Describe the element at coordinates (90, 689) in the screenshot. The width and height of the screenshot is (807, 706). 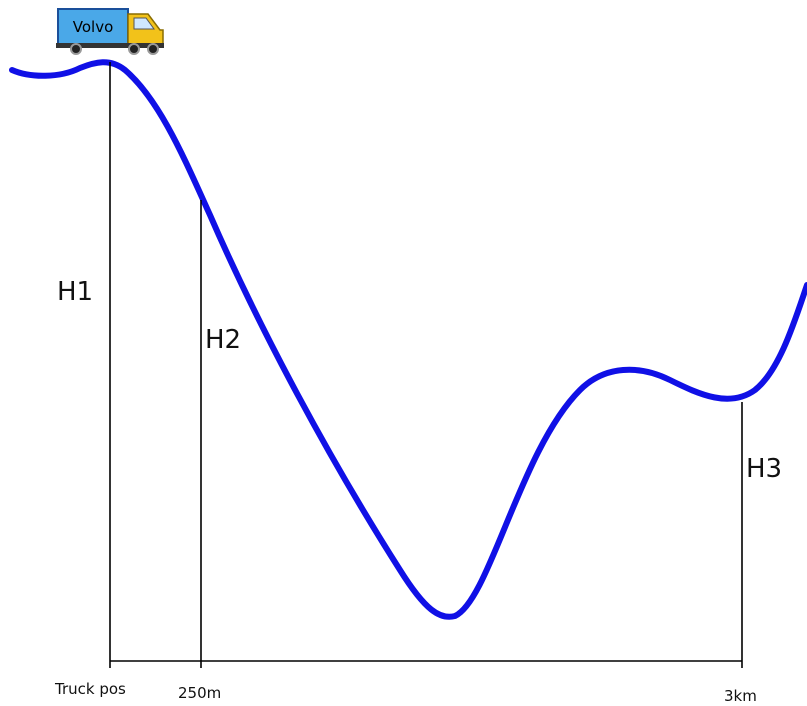
I see `position-label: Truck pos` at that location.